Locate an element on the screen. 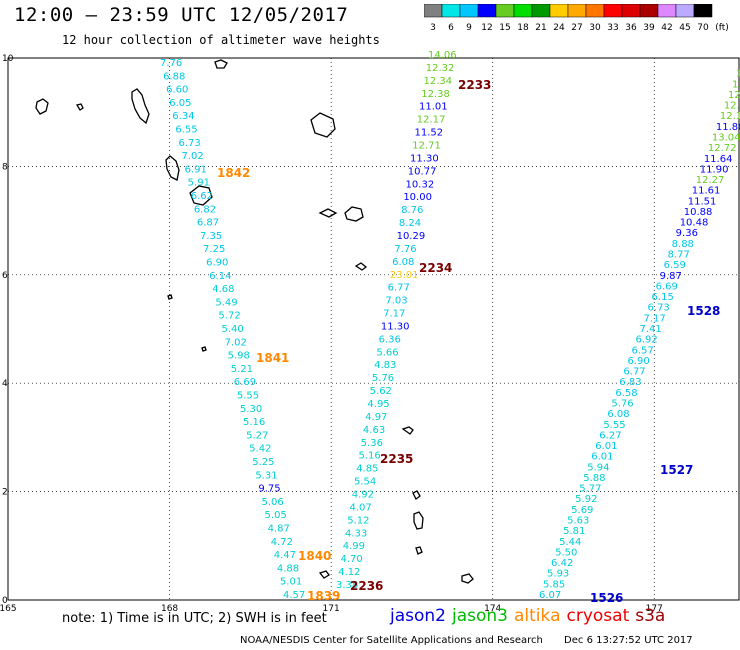 The width and height of the screenshot is (740, 650). wave-height-value: 5.50 is located at coordinates (566, 552).